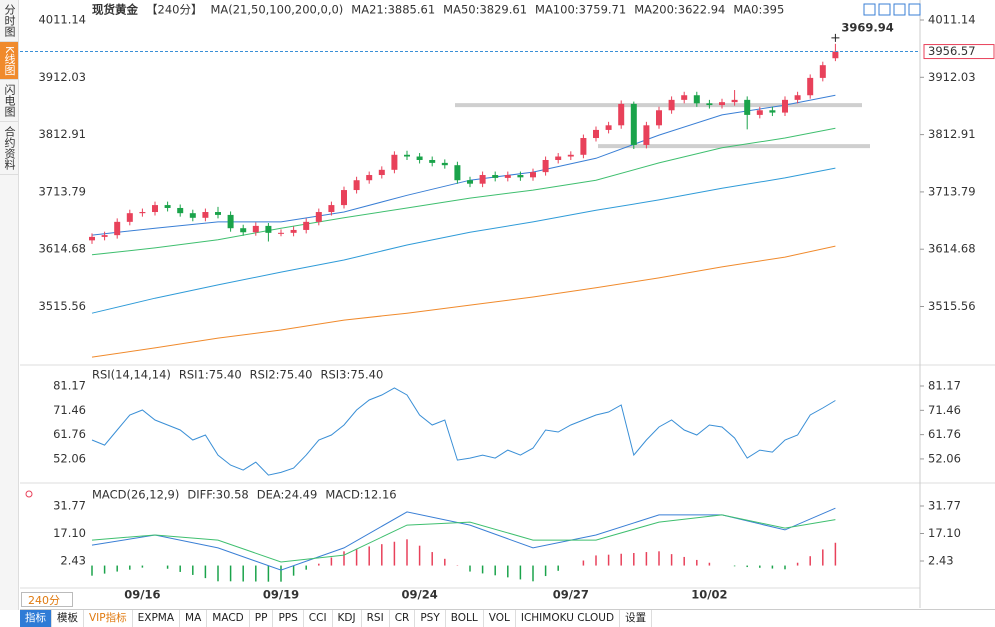 Image resolution: width=995 pixels, height=627 pixels. I want to click on toolbar-tab: 指标, so click(36, 618).